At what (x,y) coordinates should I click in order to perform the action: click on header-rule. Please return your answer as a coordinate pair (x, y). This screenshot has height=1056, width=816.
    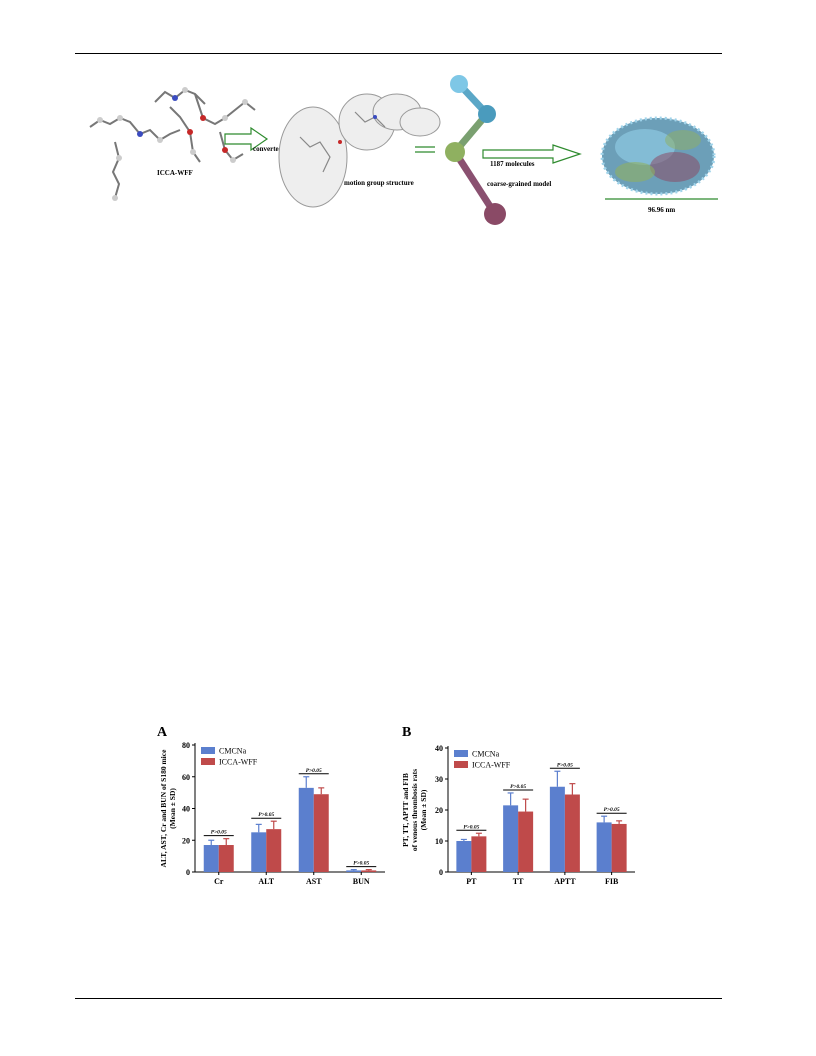
    Looking at the image, I should click on (398, 53).